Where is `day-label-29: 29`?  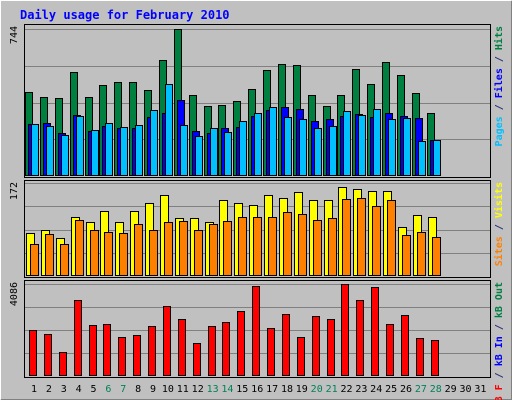 day-label-29: 29 is located at coordinates (451, 389).